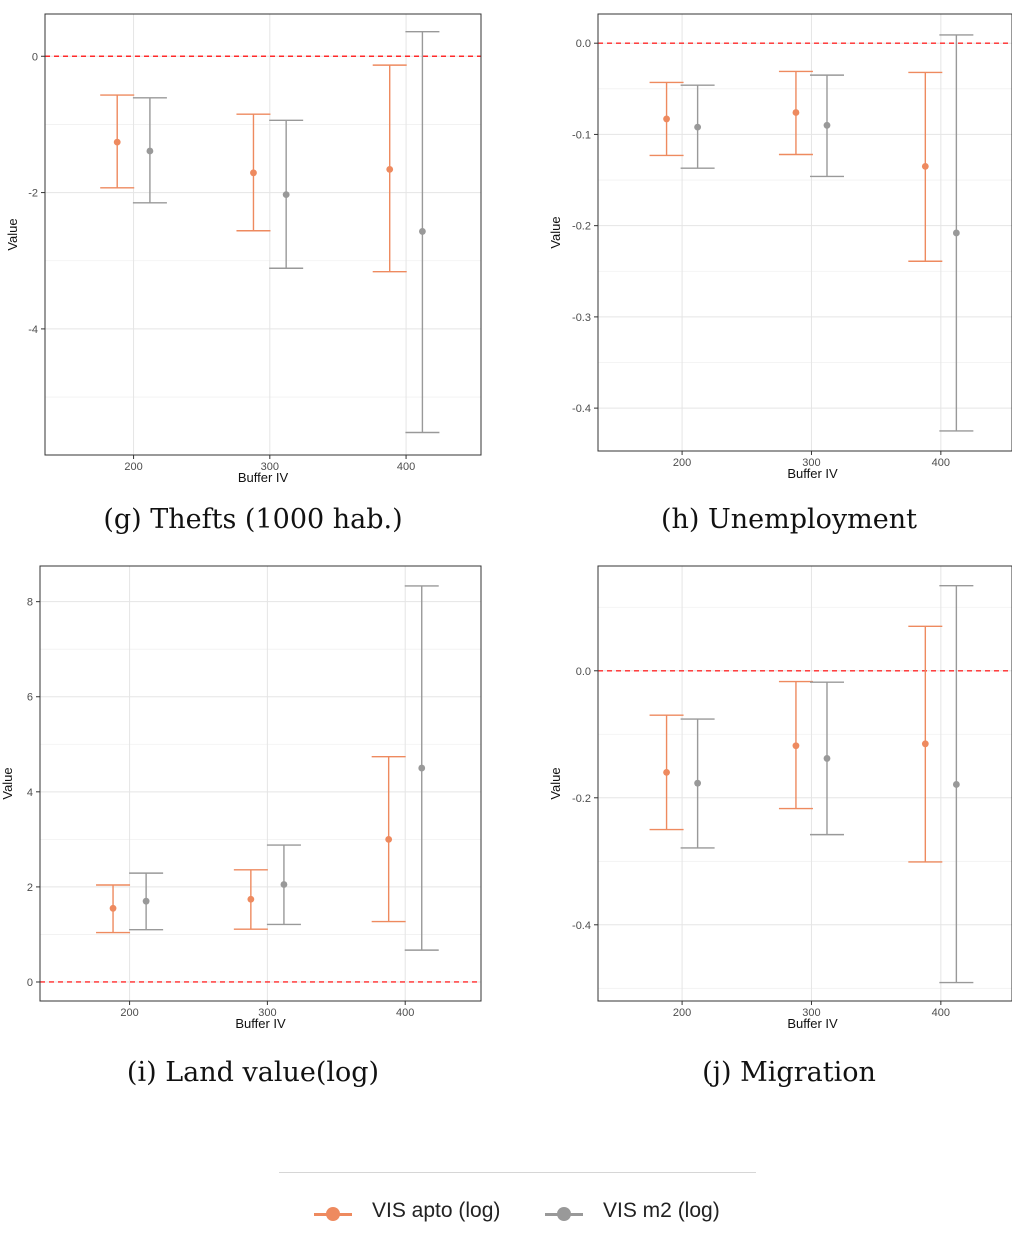  I want to click on y-tick-label: -4, so click(33, 330).